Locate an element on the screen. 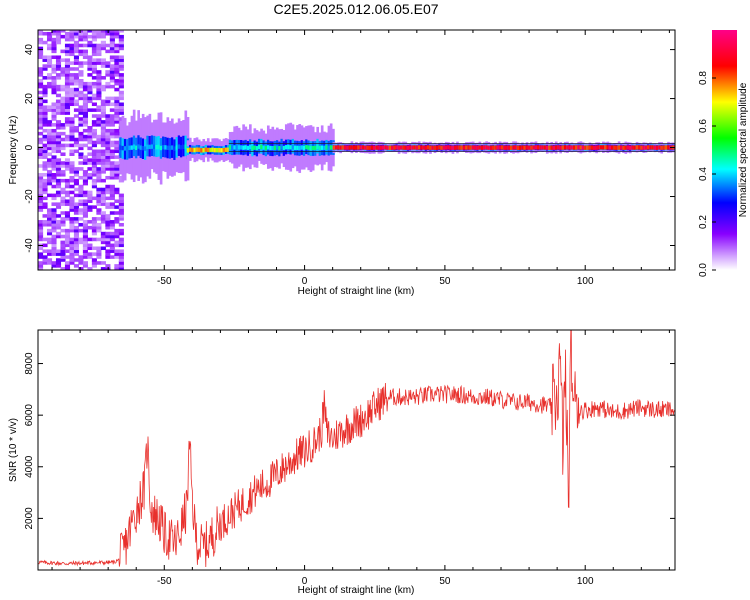 This screenshot has width=750, height=600. spectrogram-ylabel: Frequency (Hz) is located at coordinates (13, 150).